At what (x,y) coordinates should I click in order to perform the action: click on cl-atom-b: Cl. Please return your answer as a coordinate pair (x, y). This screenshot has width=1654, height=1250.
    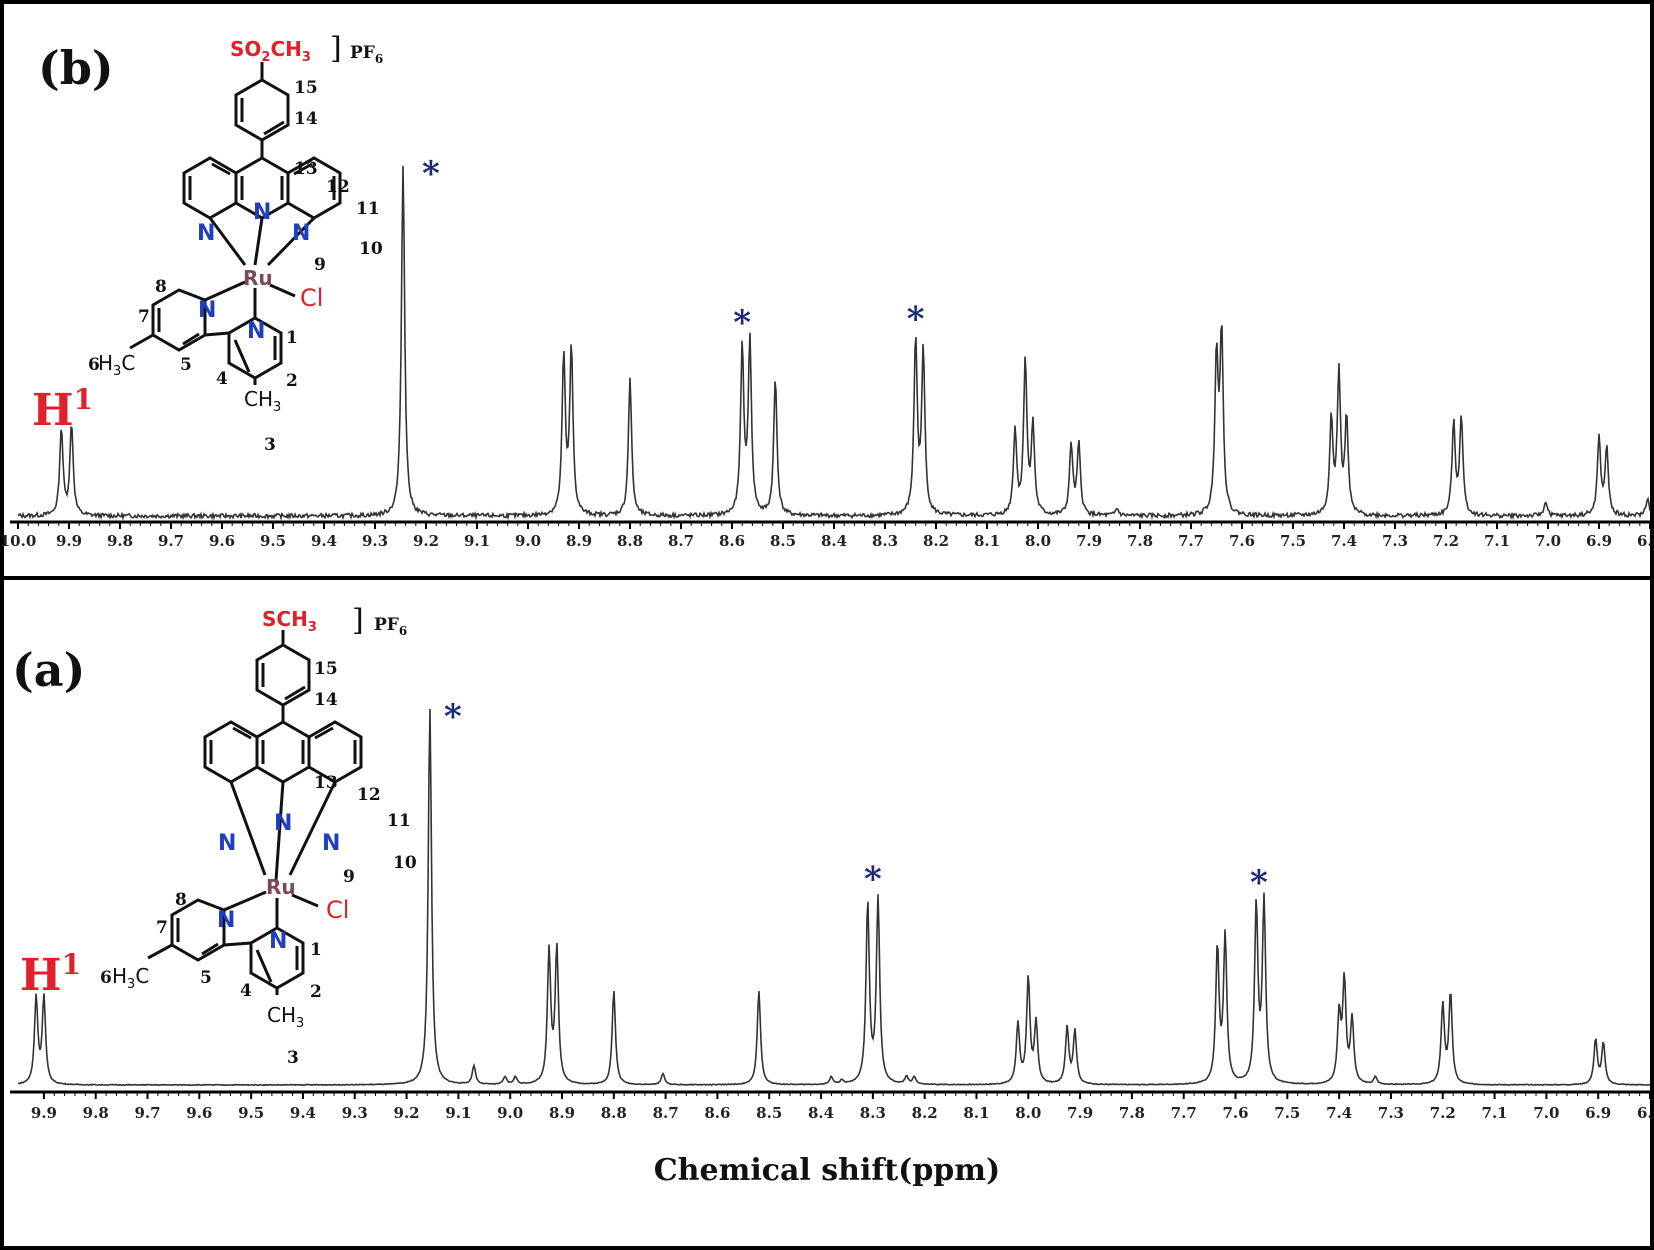
    Looking at the image, I should click on (311, 298).